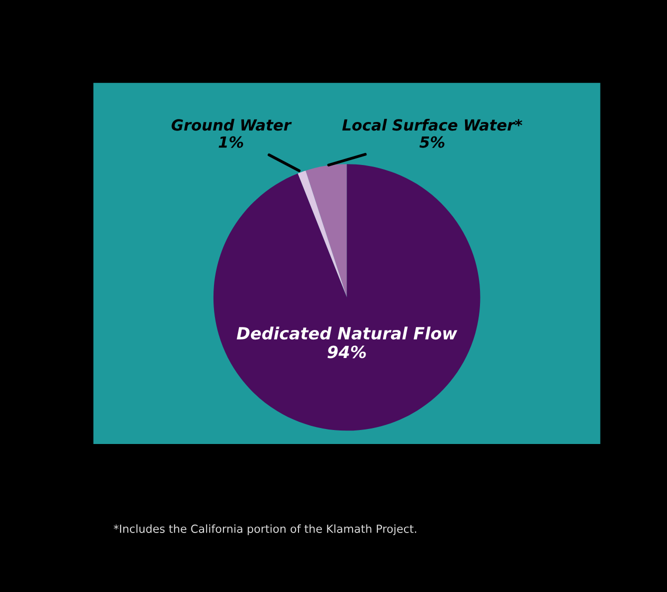 The image size is (667, 592). I want to click on data-label: 94%, so click(347, 352).